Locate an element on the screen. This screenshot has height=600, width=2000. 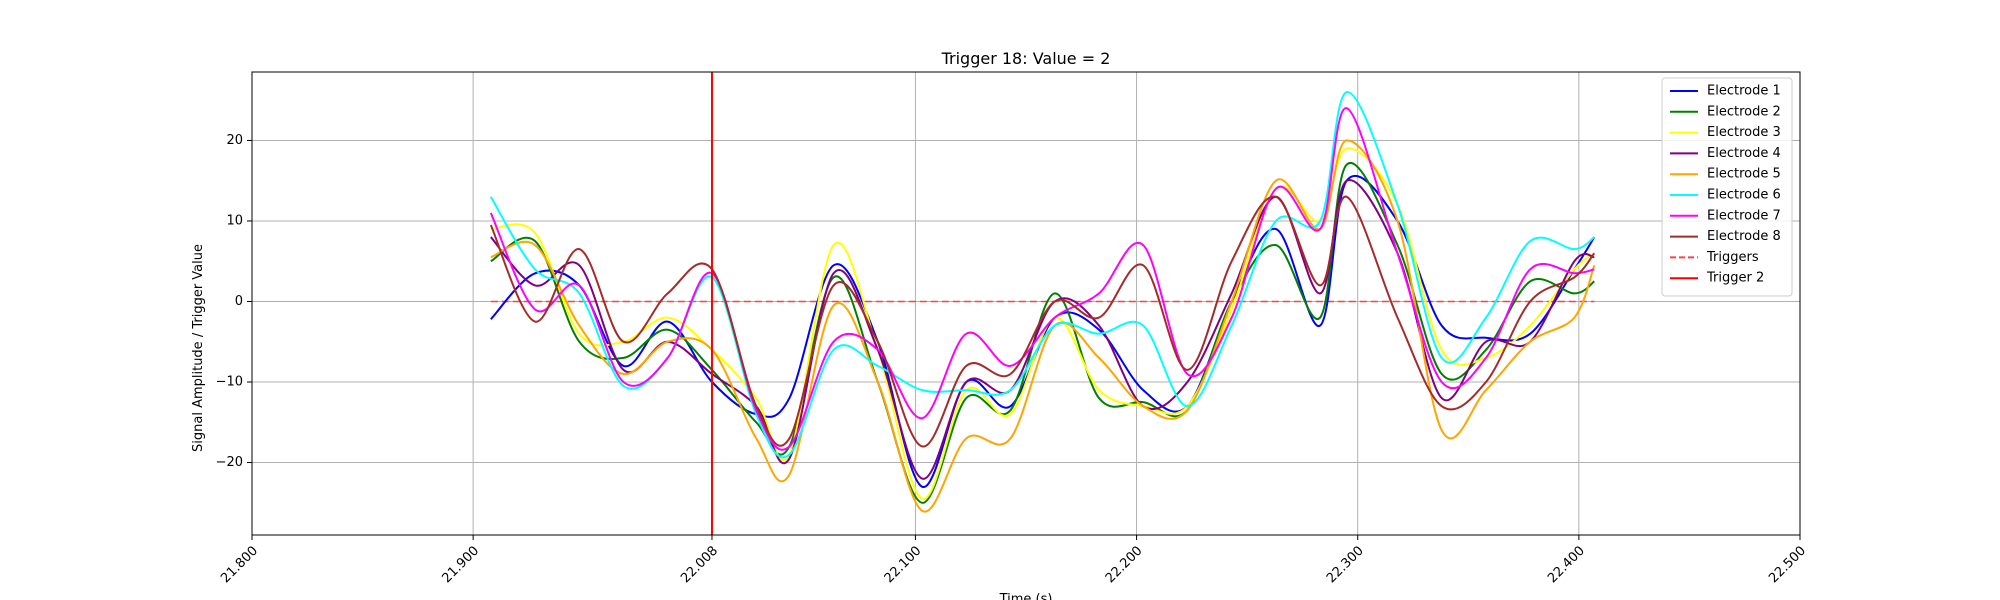
x-axis-label: Time (s) is located at coordinates (1026, 596).